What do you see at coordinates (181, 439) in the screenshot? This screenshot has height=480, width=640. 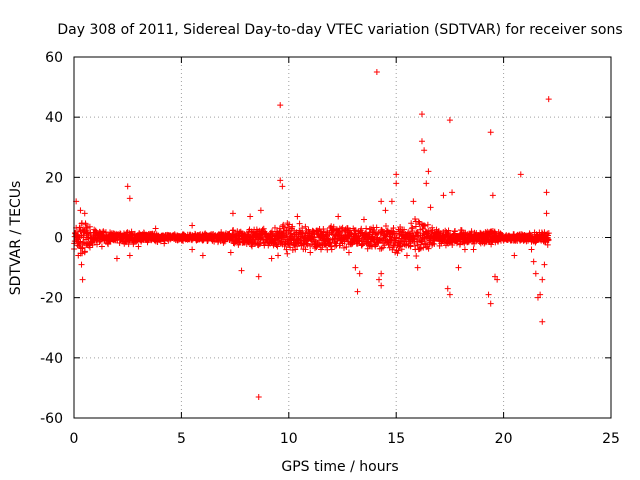 I see `x-tick-label: 5` at bounding box center [181, 439].